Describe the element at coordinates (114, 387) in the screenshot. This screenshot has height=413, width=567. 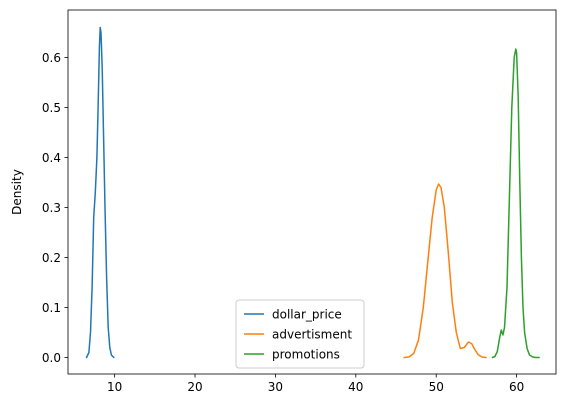
I see `x-tick-label: 10` at that location.